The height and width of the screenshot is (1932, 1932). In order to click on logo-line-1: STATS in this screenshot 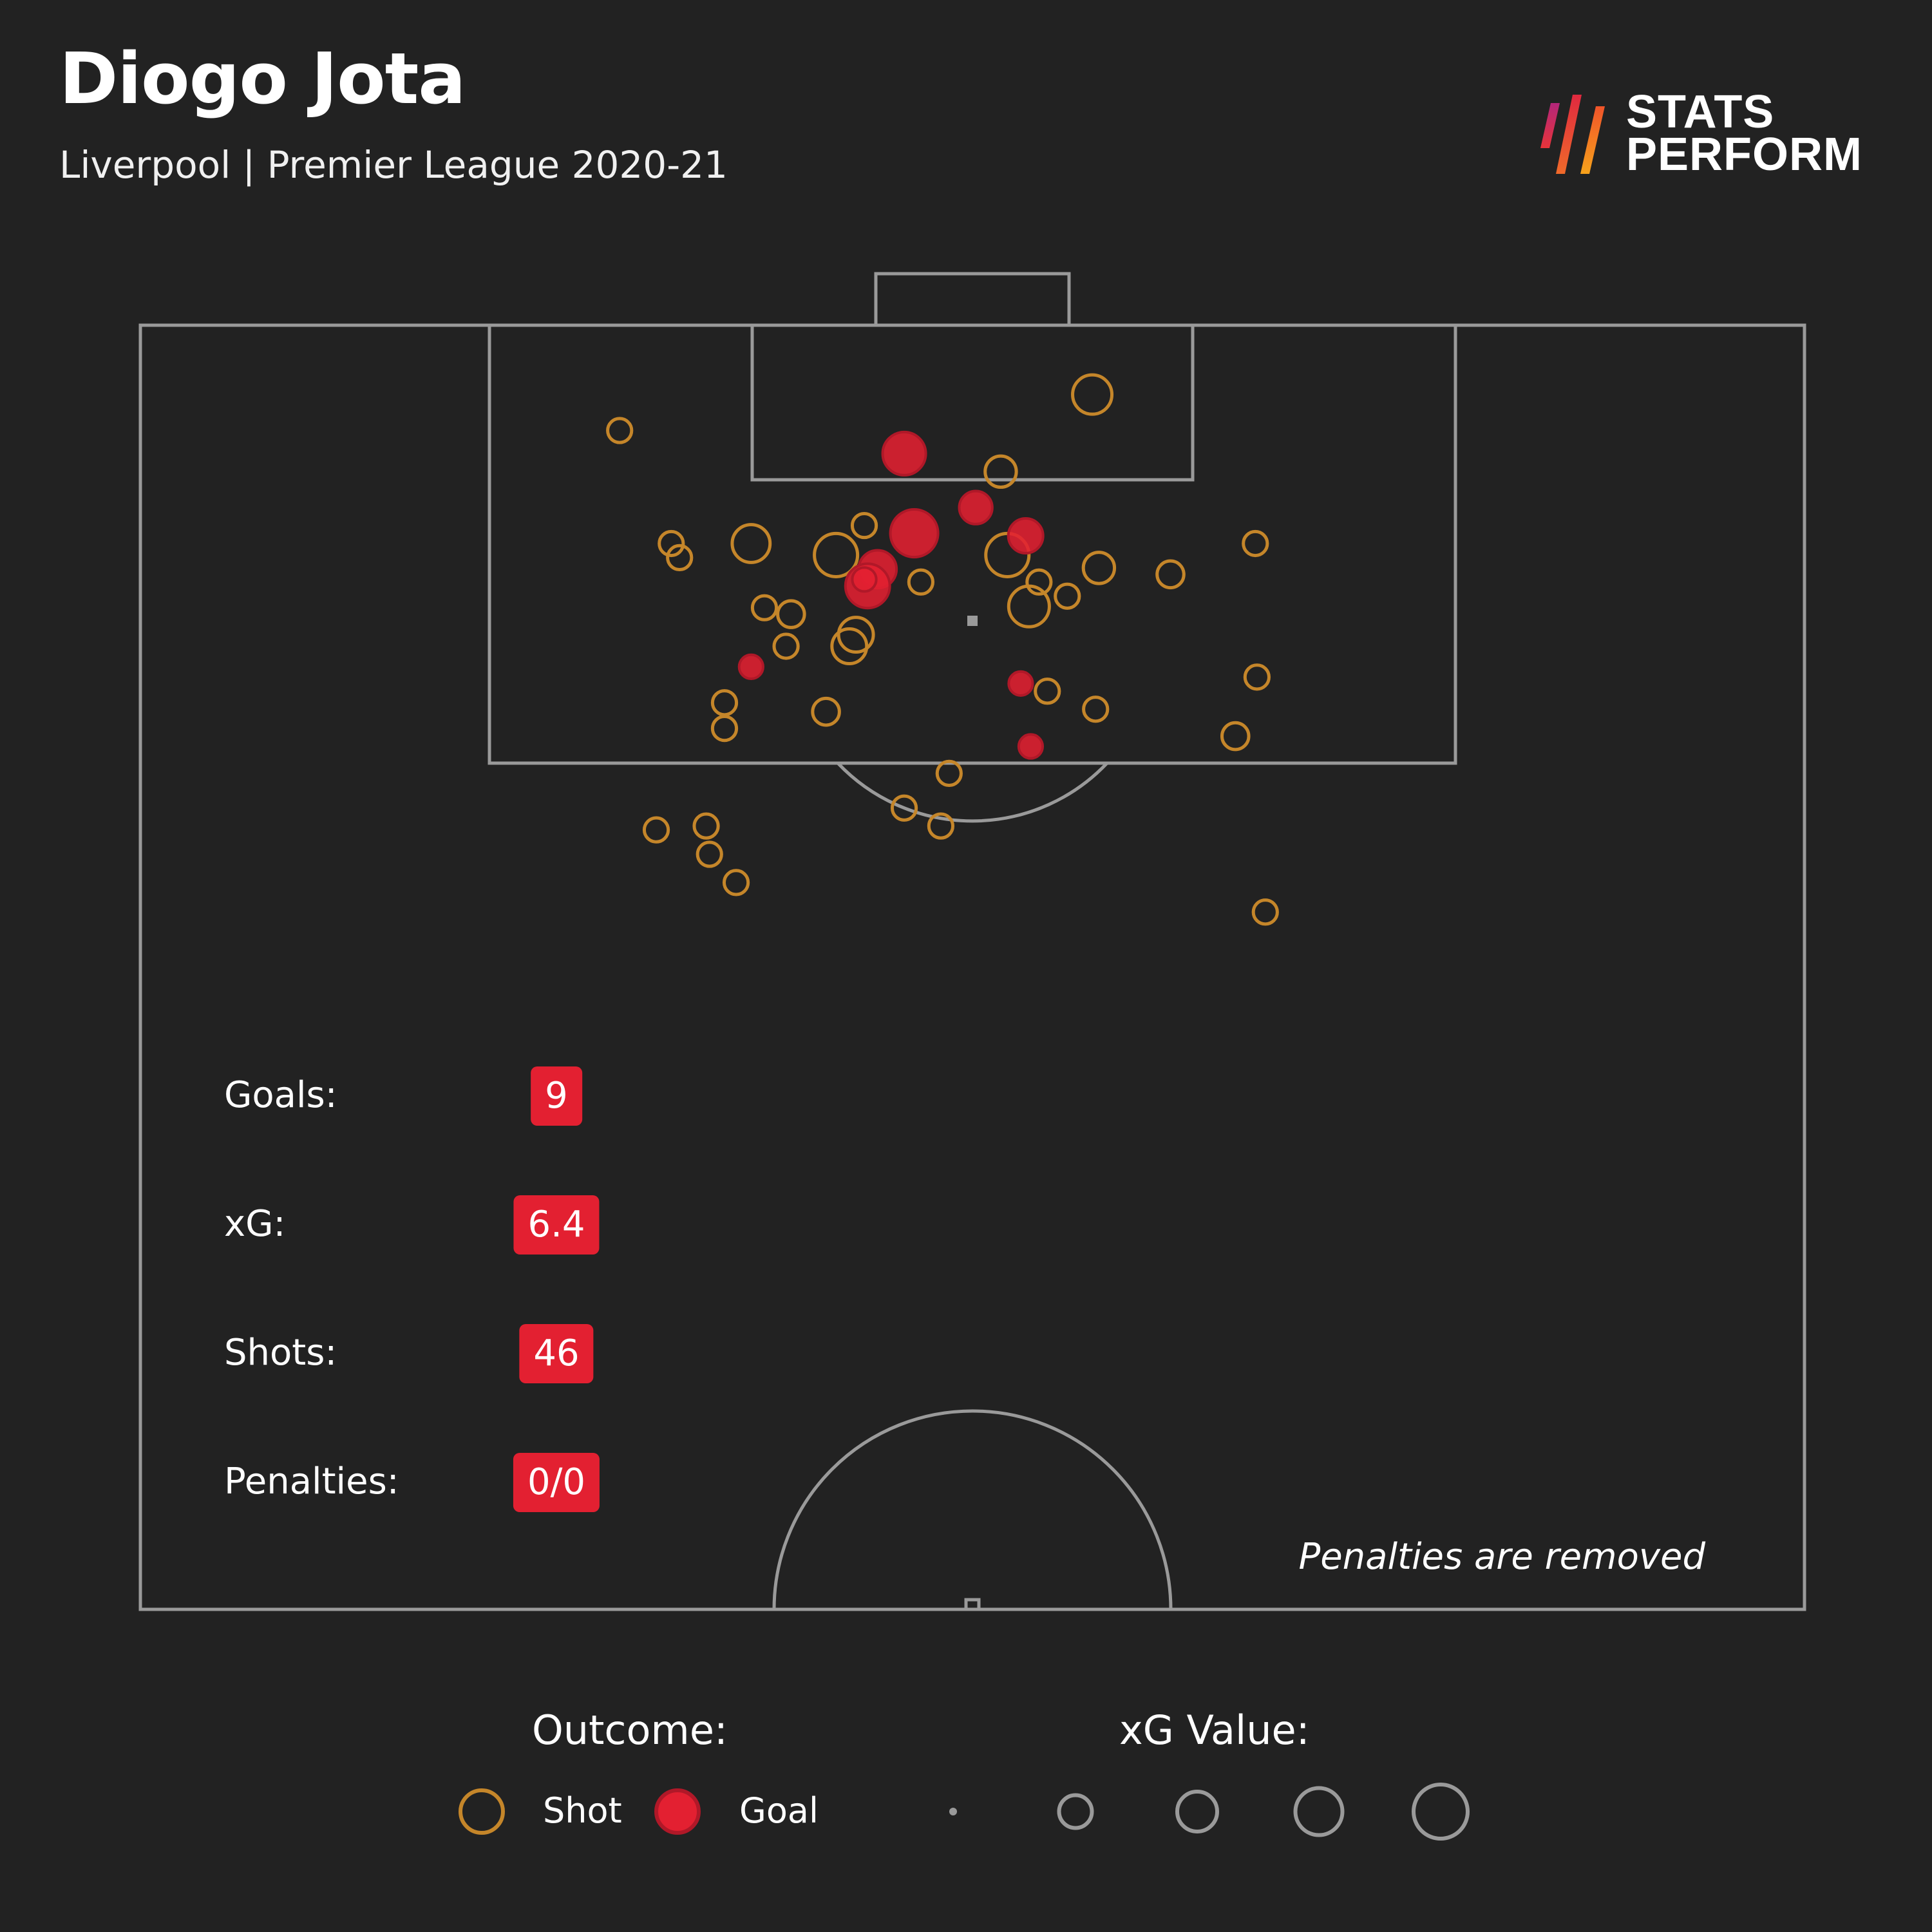, I will do `click(1700, 112)`.